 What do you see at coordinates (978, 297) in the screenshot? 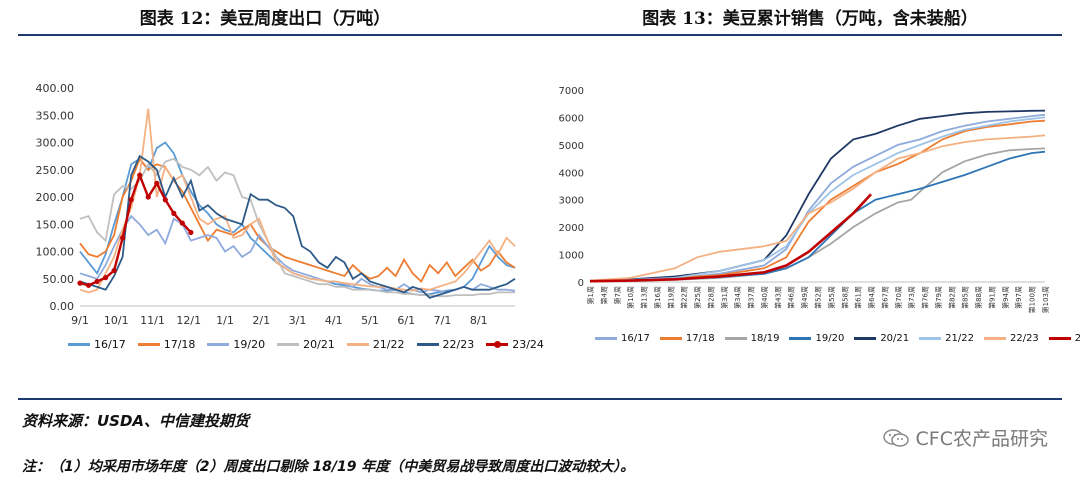
I see `x-tick-label: 第88周` at bounding box center [978, 297].